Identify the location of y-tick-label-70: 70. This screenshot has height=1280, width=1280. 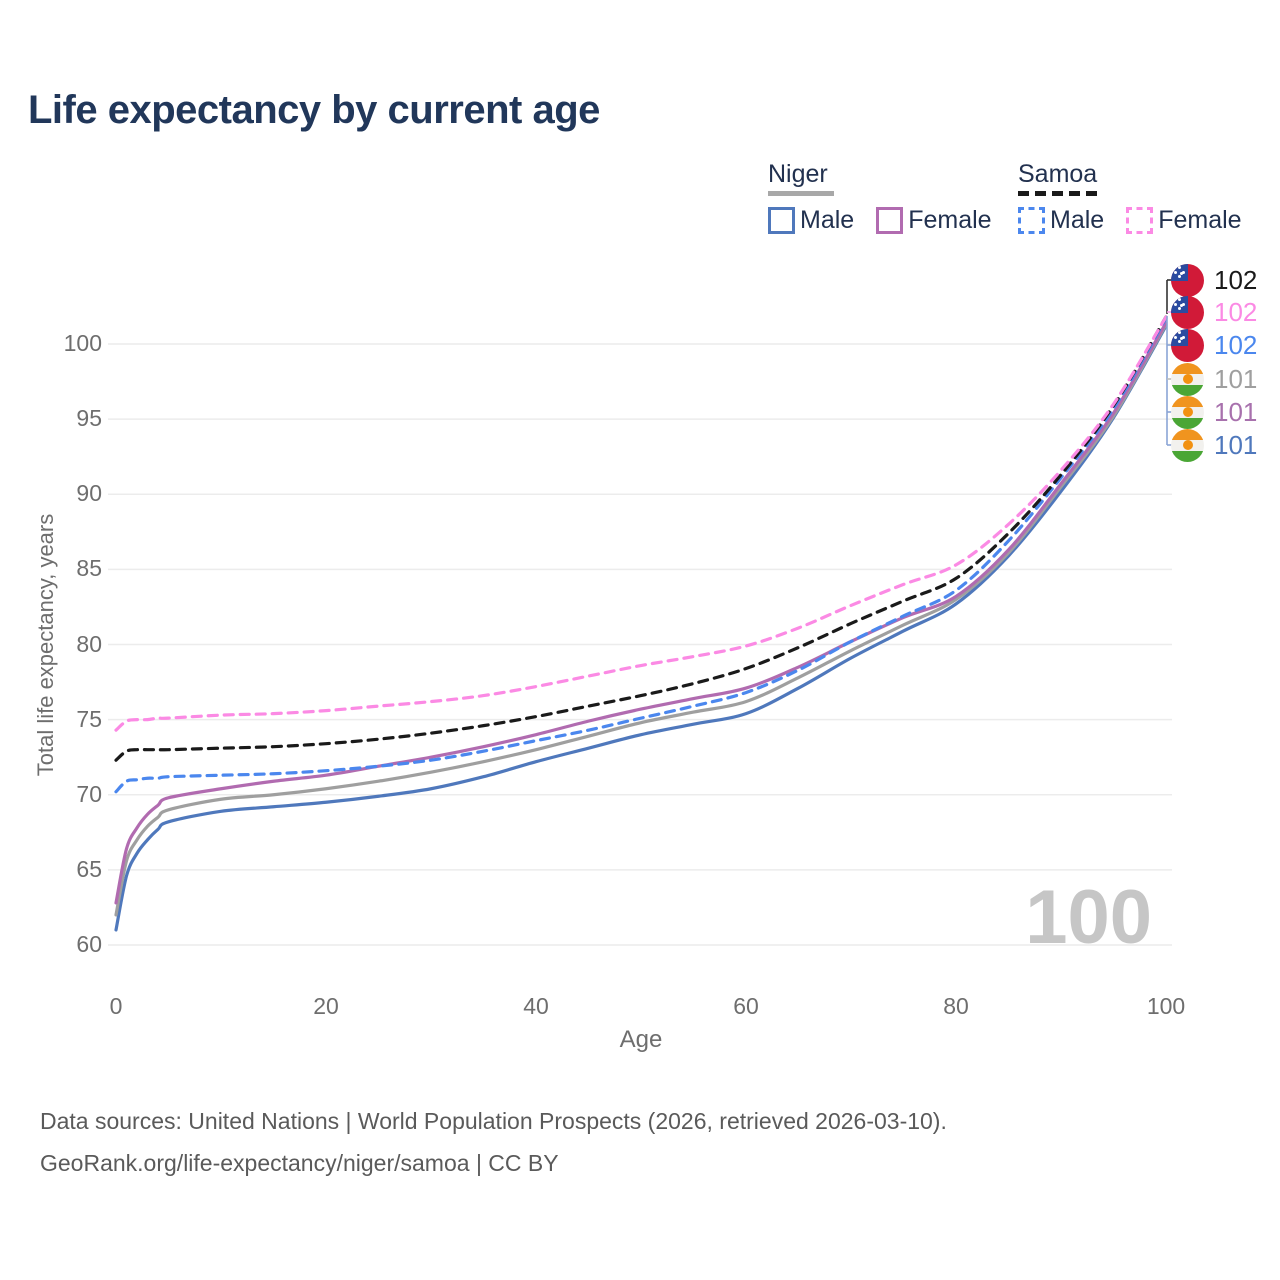
(89, 793).